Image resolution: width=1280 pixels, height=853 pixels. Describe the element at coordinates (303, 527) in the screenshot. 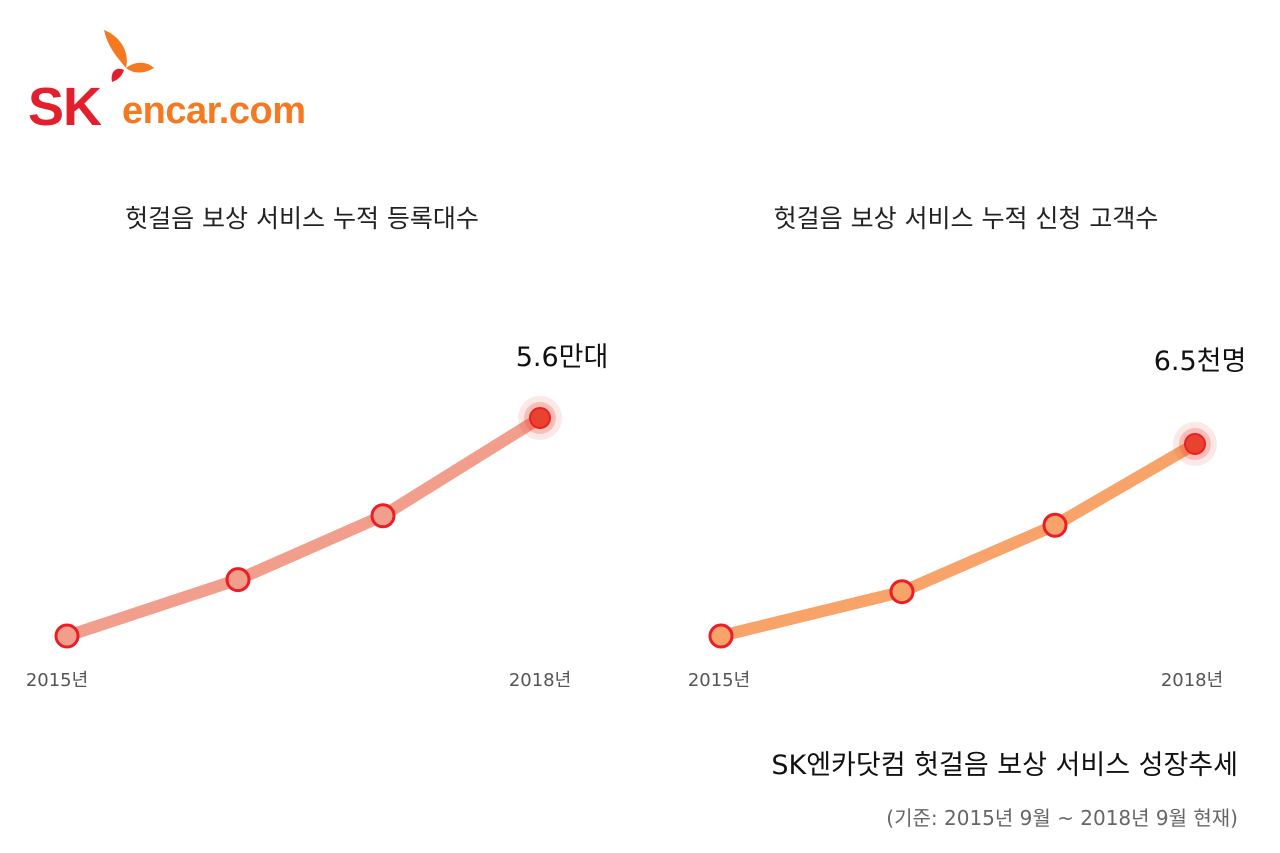

I see `left-series-line` at that location.